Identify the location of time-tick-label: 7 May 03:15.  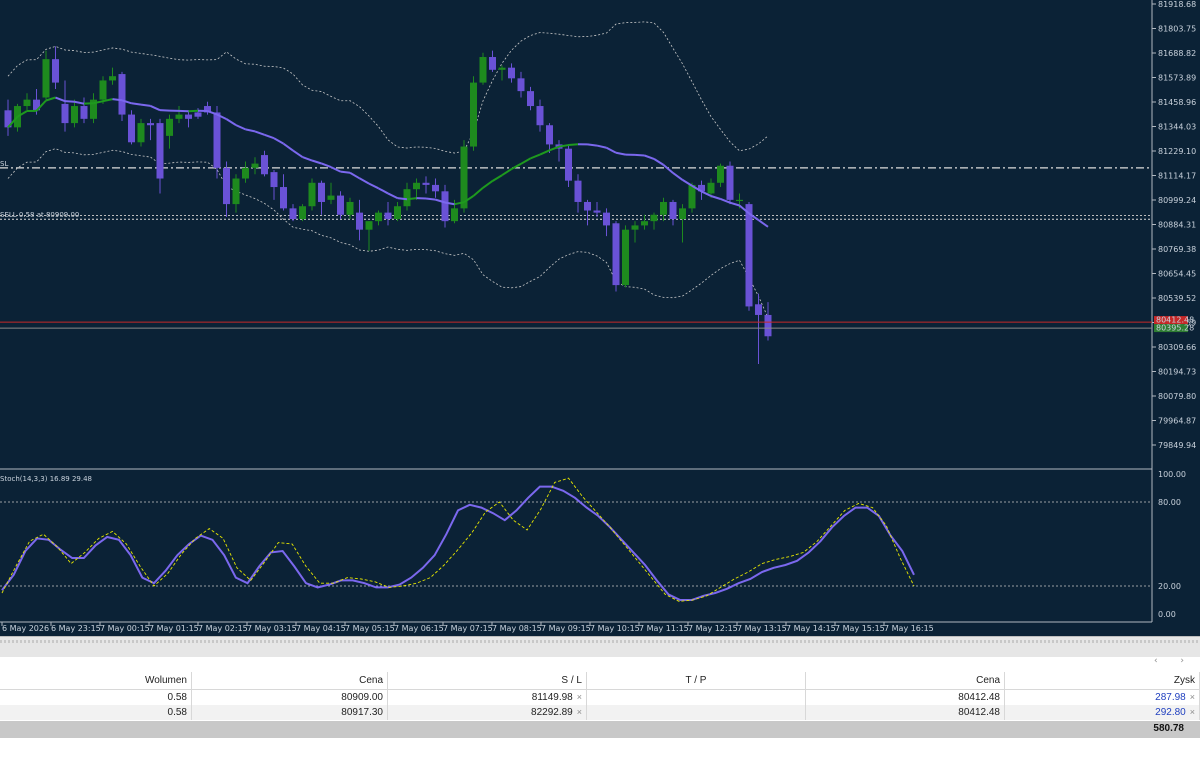
(272, 628).